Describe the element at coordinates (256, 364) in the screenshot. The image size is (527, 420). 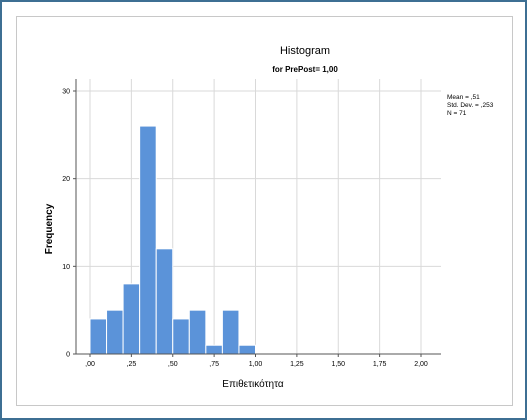
I see `x-tick-label: 1,00` at that location.